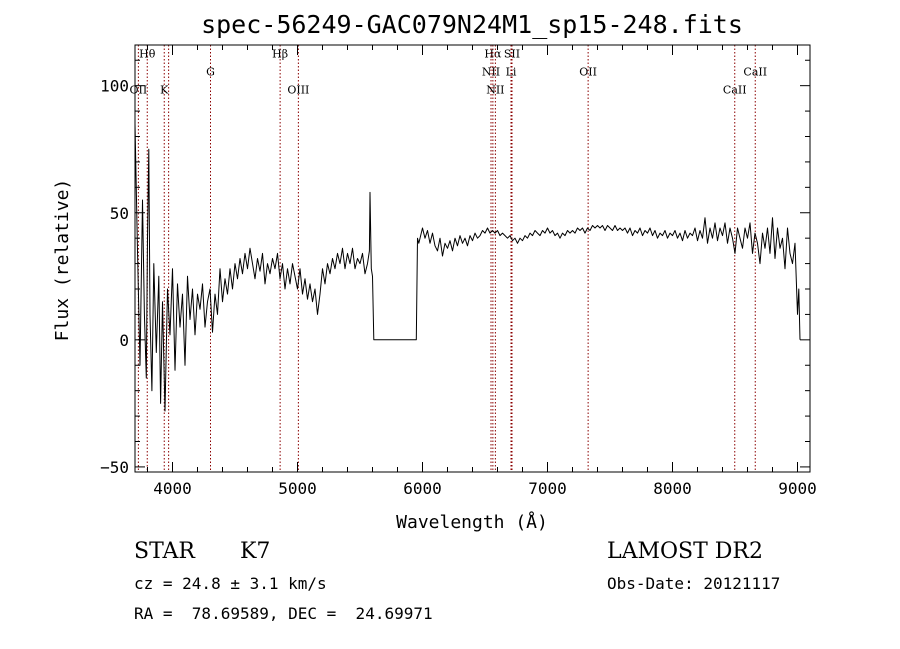  Describe the element at coordinates (472, 522) in the screenshot. I see `x-axis-label: Wavelength (Å)` at that location.